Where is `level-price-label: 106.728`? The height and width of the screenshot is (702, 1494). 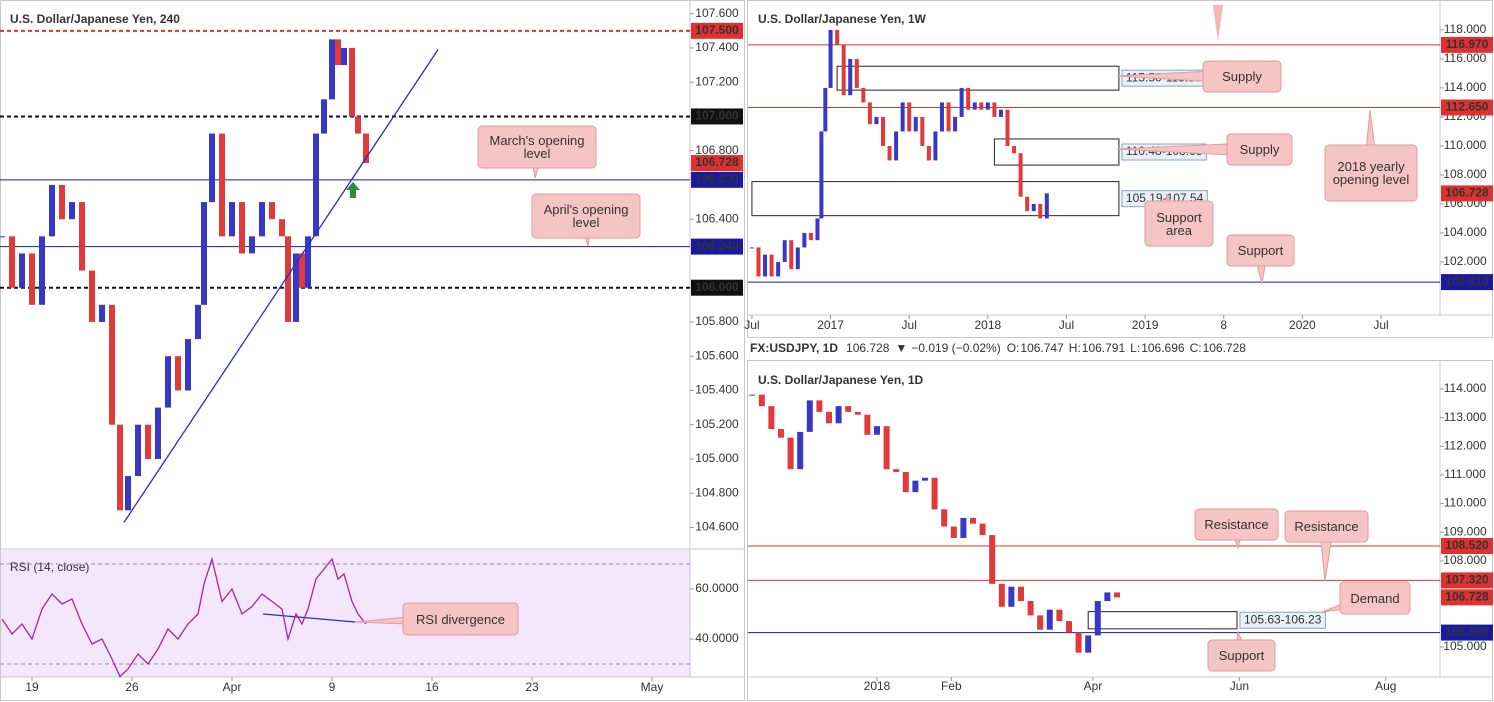 level-price-label: 106.728 is located at coordinates (1467, 597).